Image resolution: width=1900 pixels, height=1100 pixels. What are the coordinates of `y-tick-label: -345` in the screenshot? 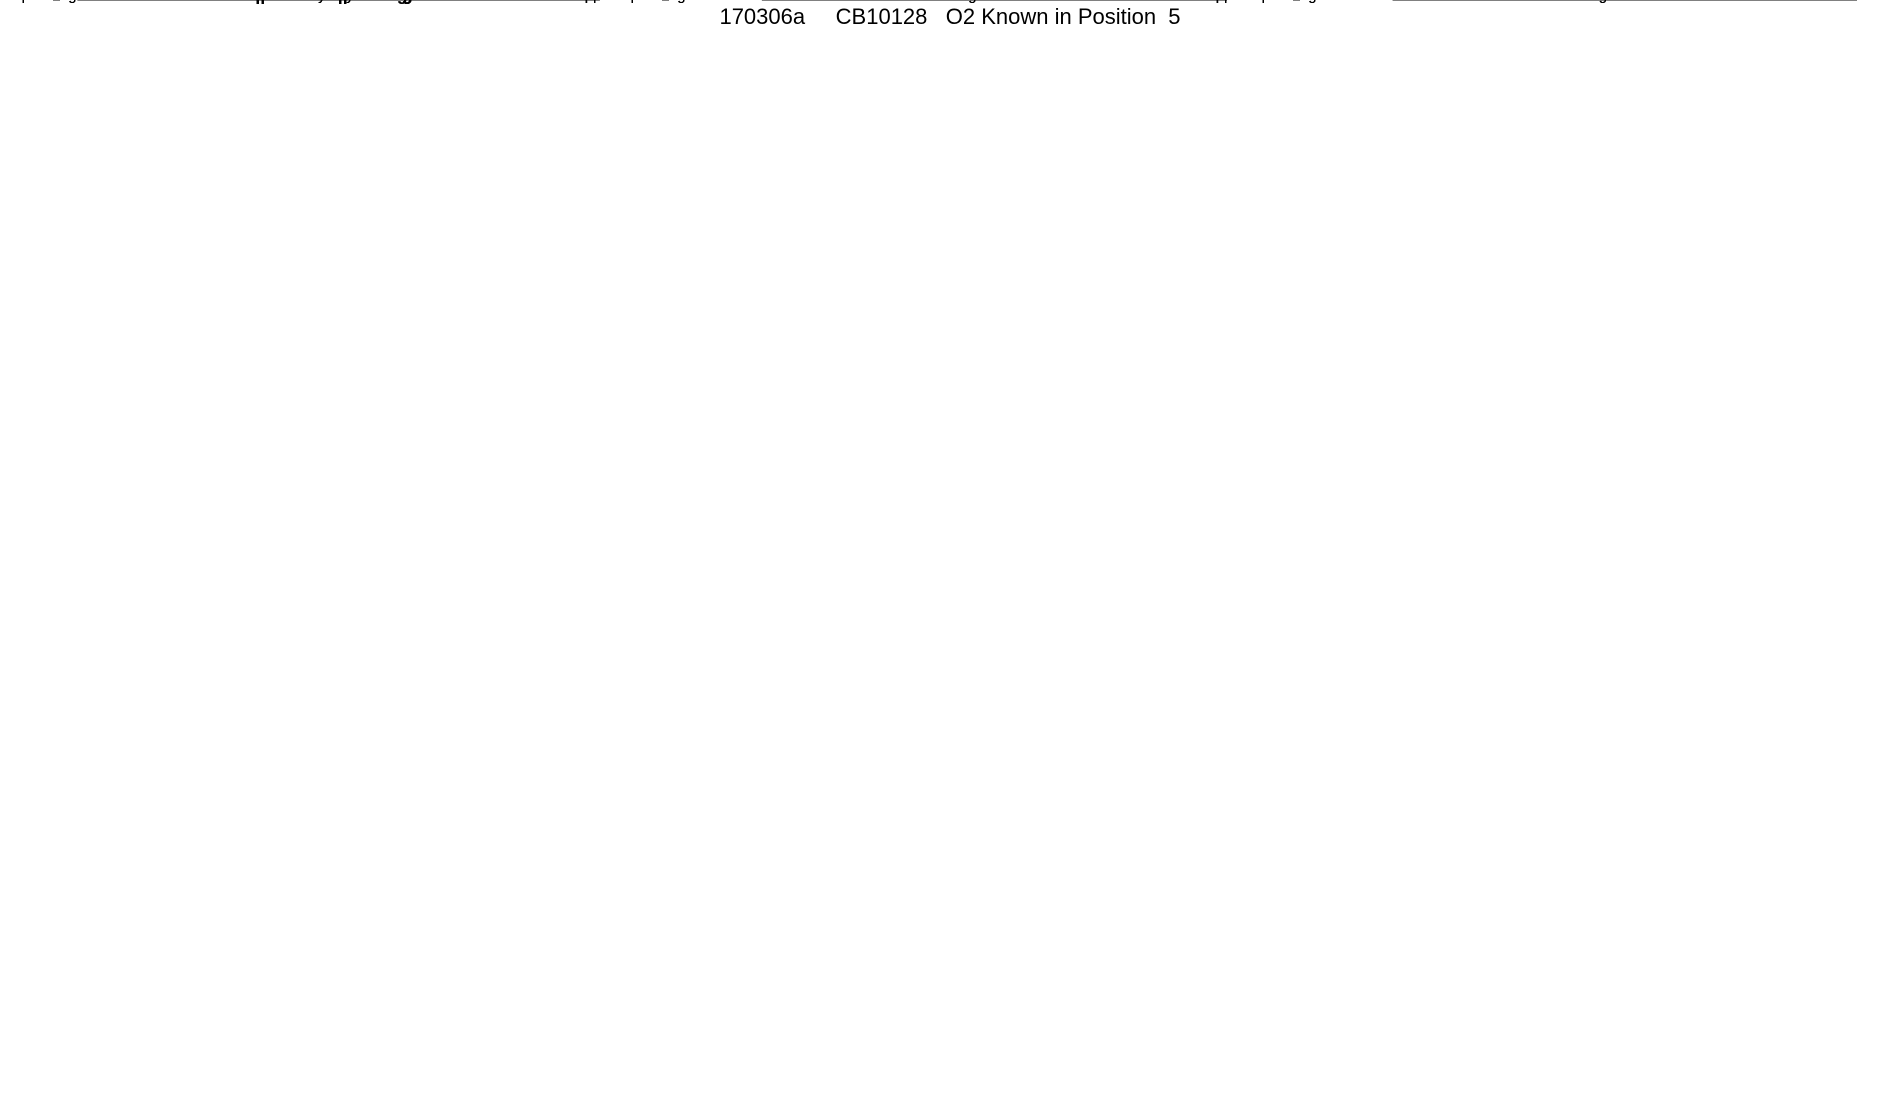 It's located at (48, 2).